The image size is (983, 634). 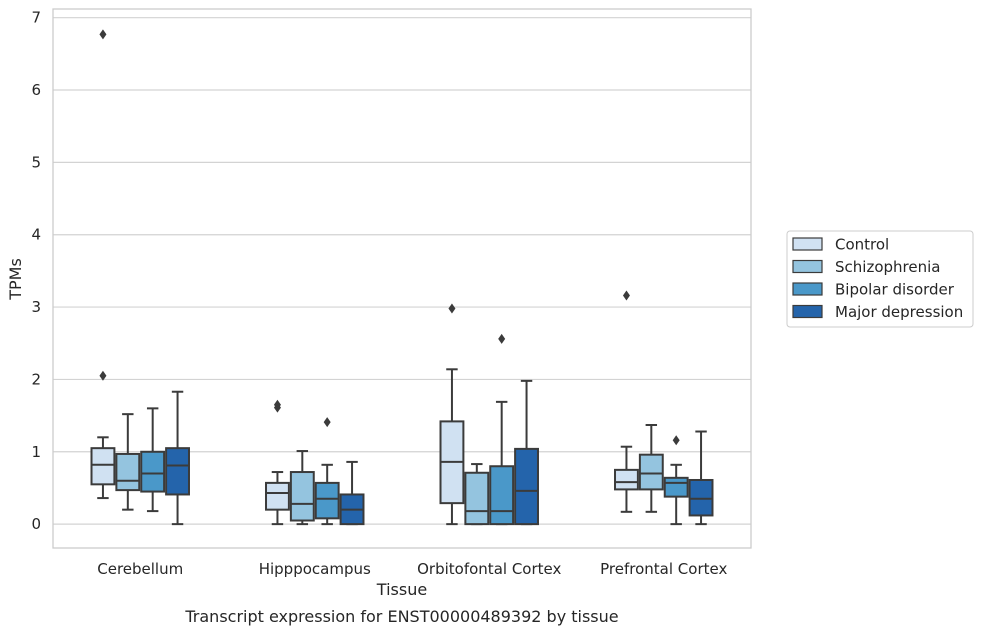 What do you see at coordinates (36, 235) in the screenshot?
I see `y-tick-label: 4` at bounding box center [36, 235].